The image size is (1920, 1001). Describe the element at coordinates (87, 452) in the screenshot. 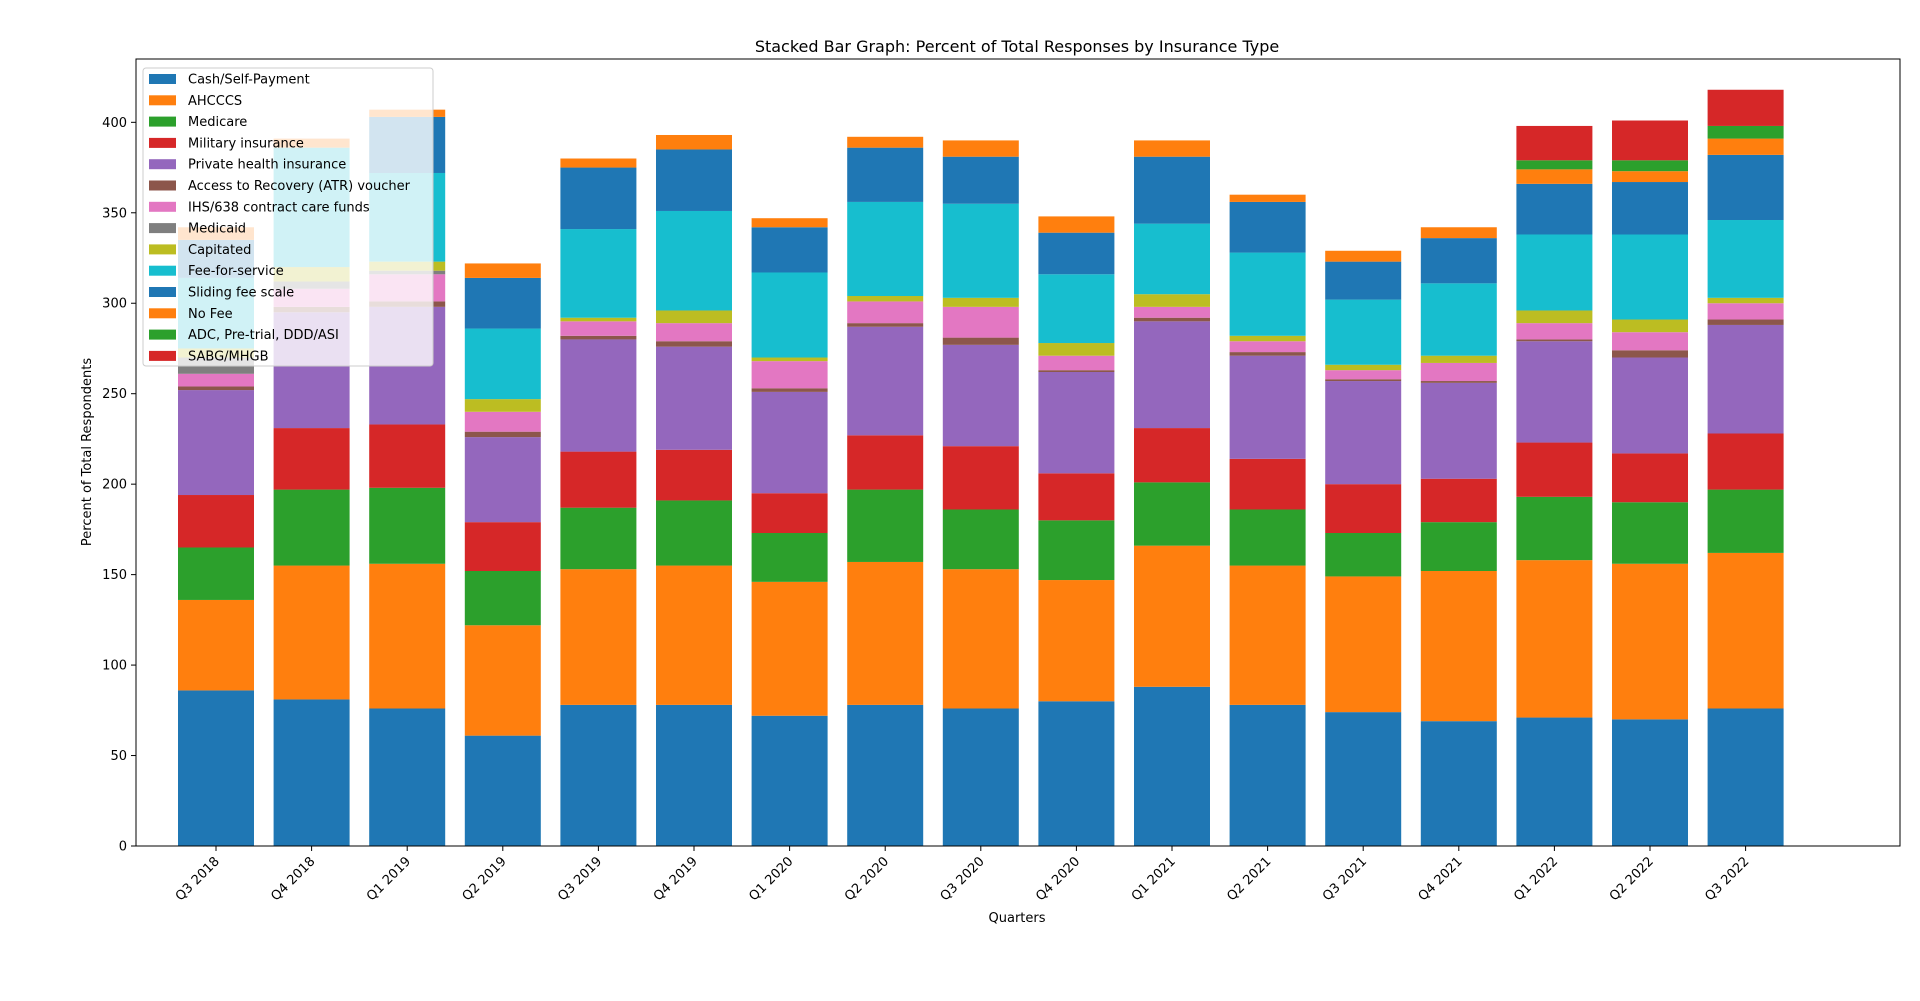

I see `y-axis-label: Percent of Total Respondents` at that location.